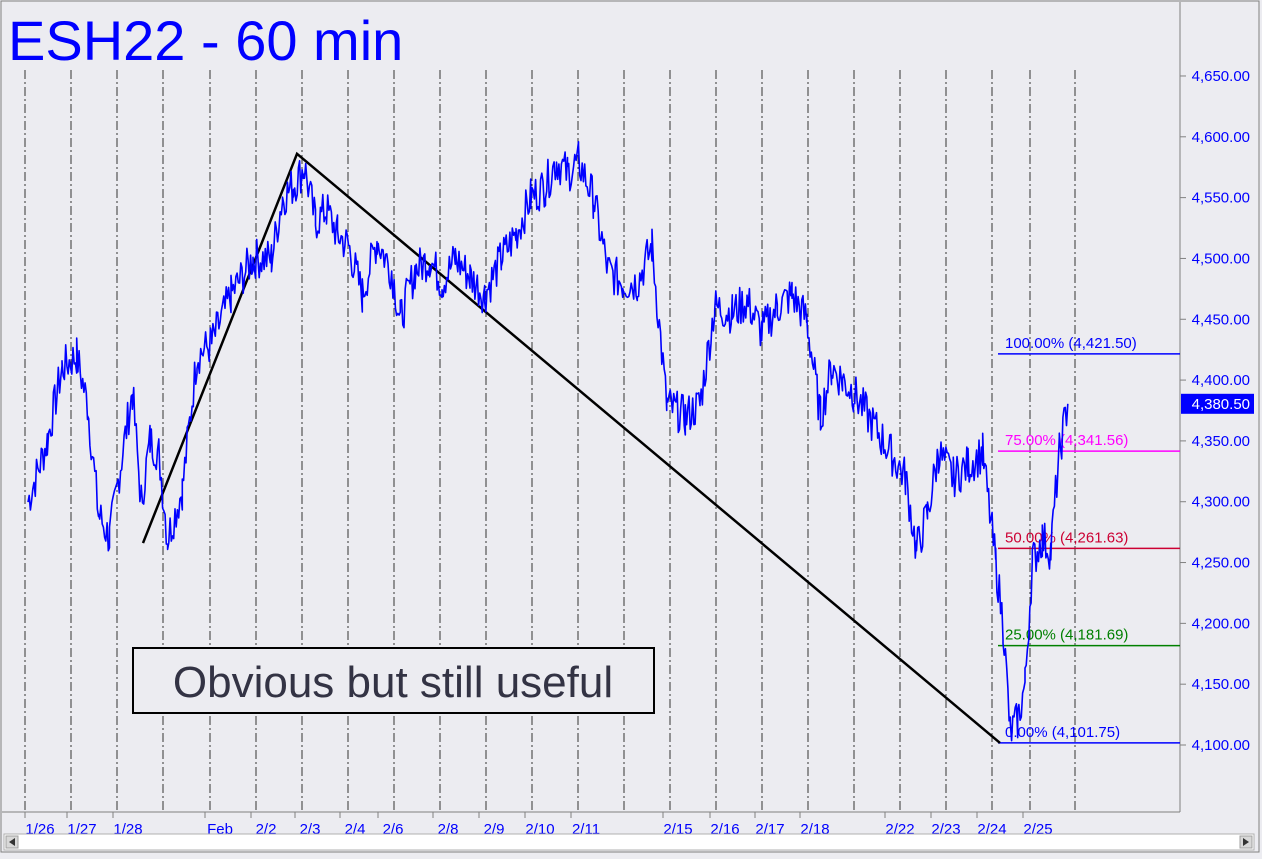 The width and height of the screenshot is (1262, 859). I want to click on chart-title: ESH22 - 60 min, so click(205, 40).